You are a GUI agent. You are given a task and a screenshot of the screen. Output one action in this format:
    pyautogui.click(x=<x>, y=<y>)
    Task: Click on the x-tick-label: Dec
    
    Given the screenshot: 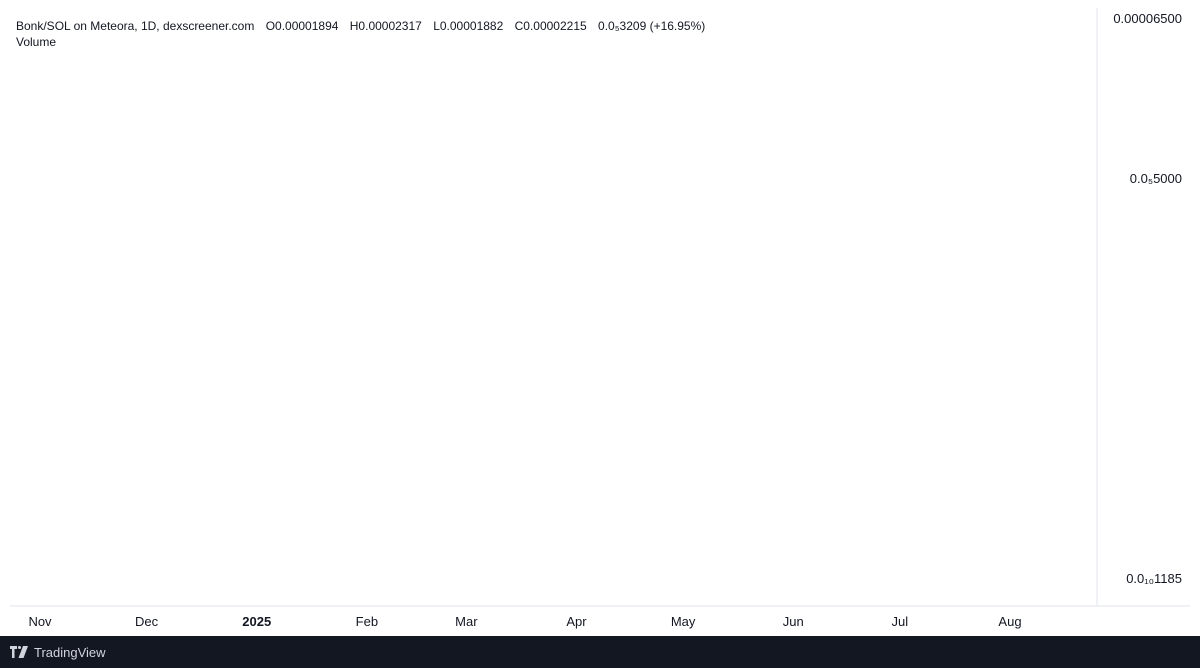 What is the action you would take?
    pyautogui.click(x=147, y=621)
    